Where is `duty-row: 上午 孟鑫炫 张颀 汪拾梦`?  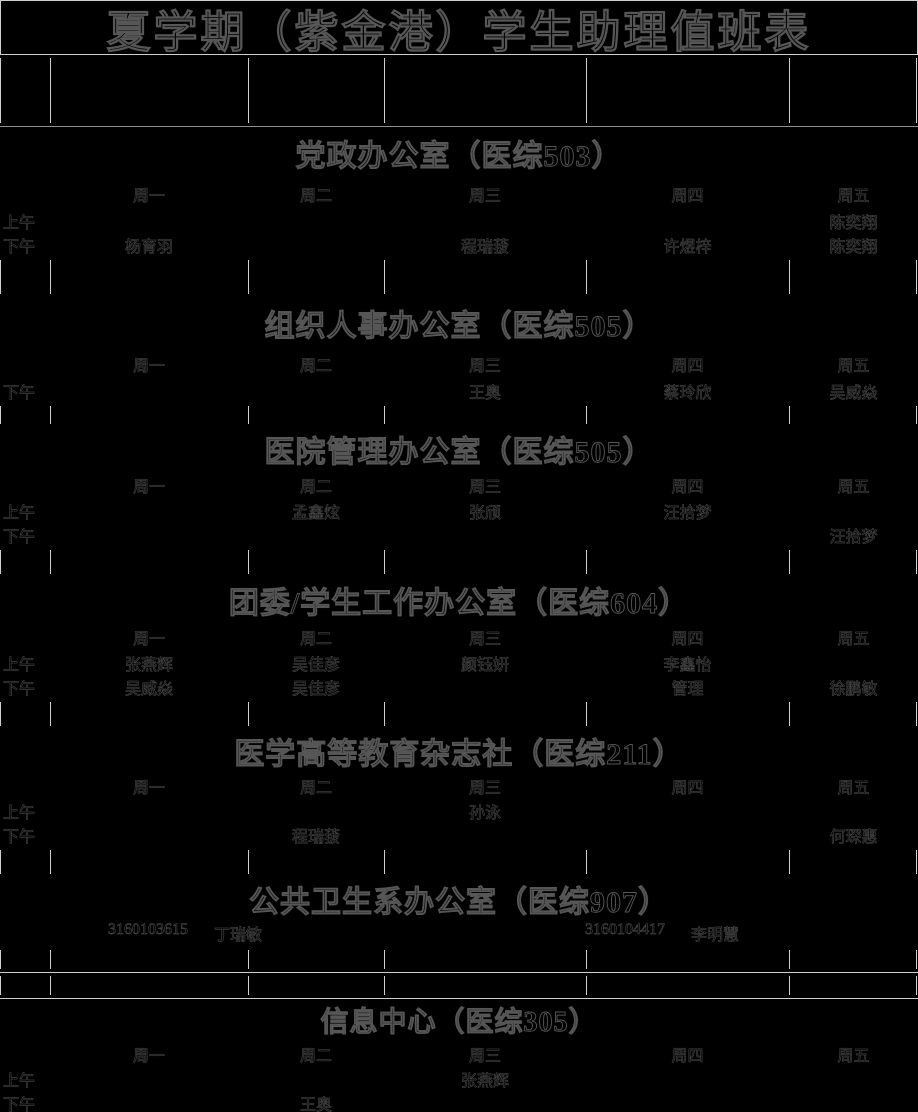
duty-row: 上午 孟鑫炫 张颀 汪拾梦 is located at coordinates (459, 511).